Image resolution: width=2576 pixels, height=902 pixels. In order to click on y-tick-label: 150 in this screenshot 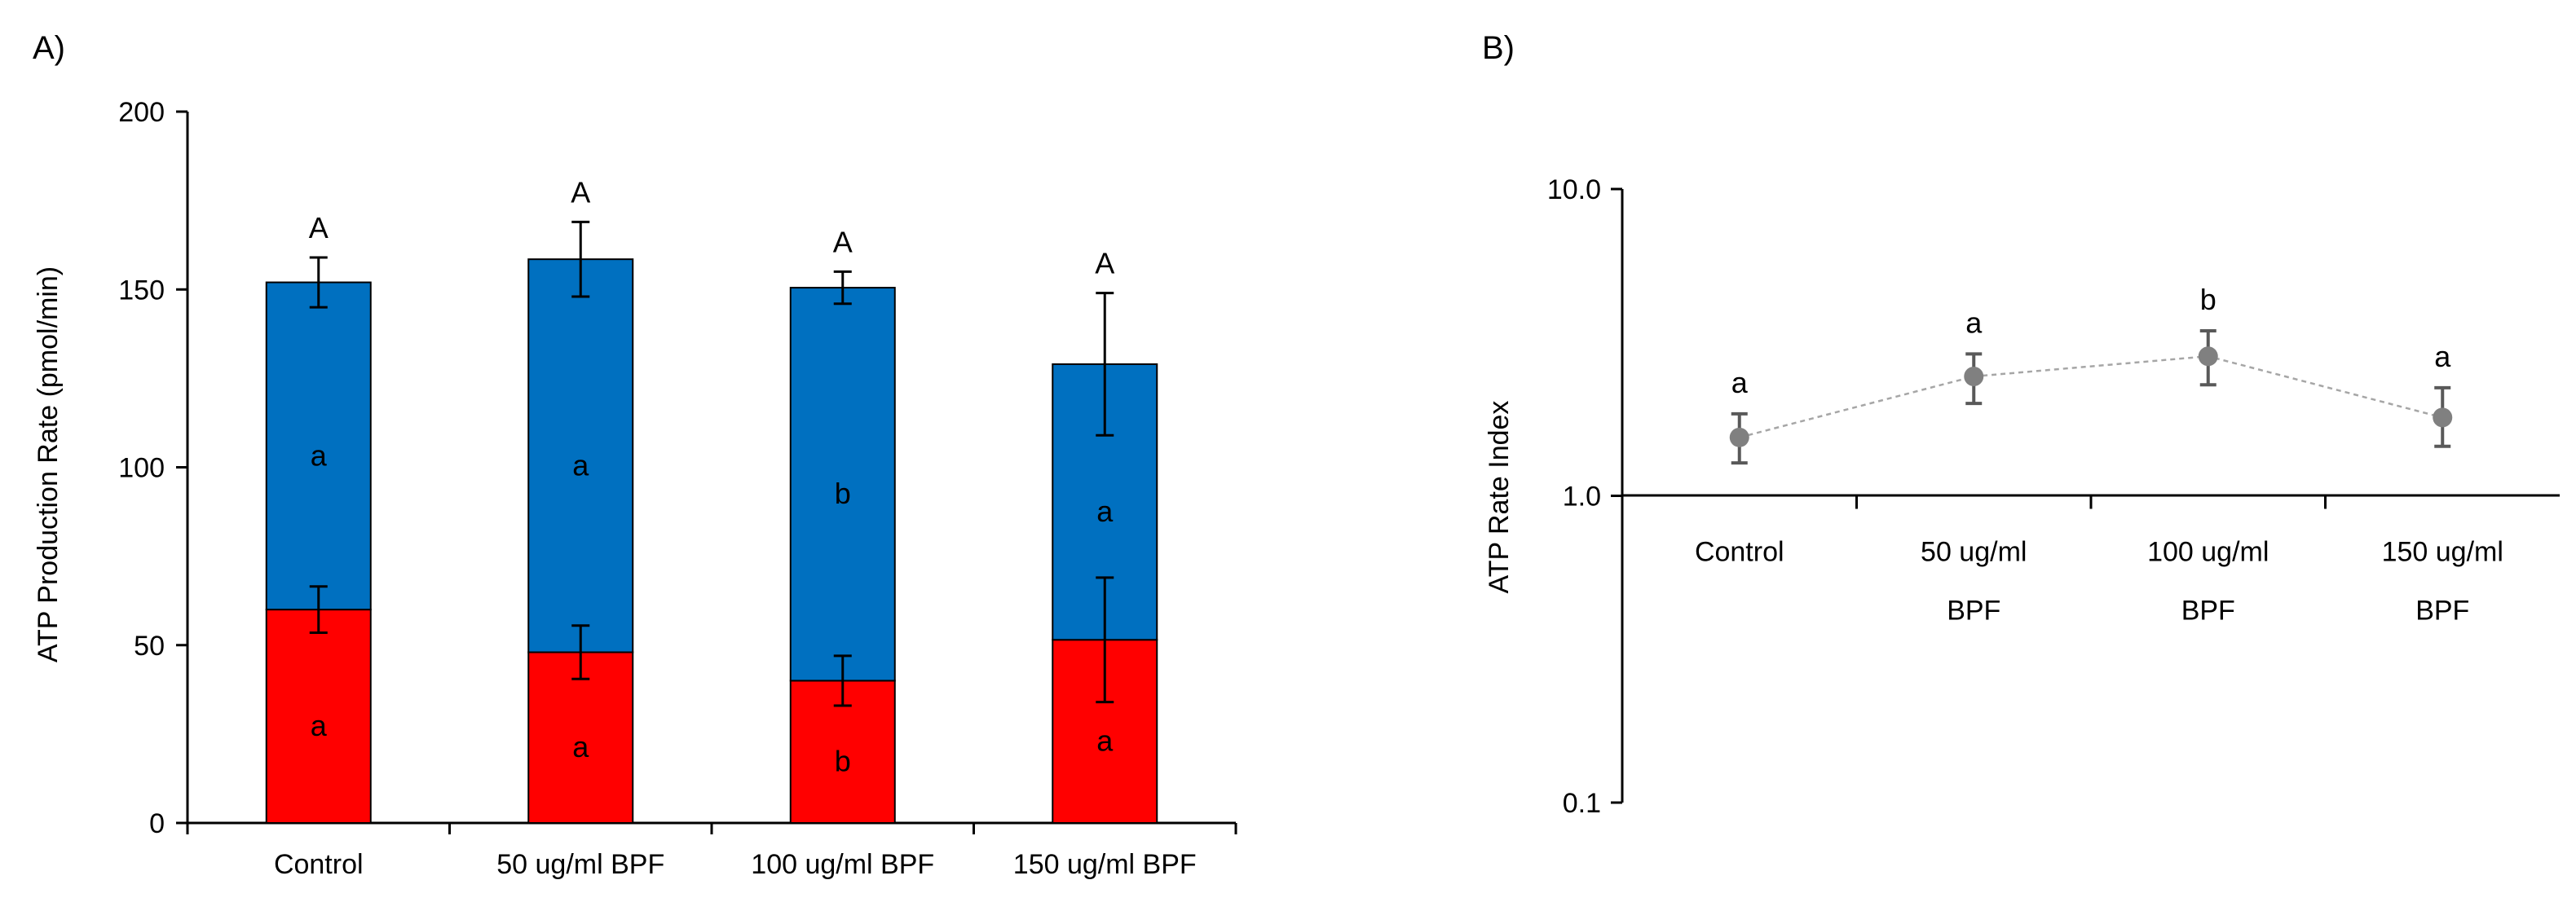, I will do `click(141, 290)`.